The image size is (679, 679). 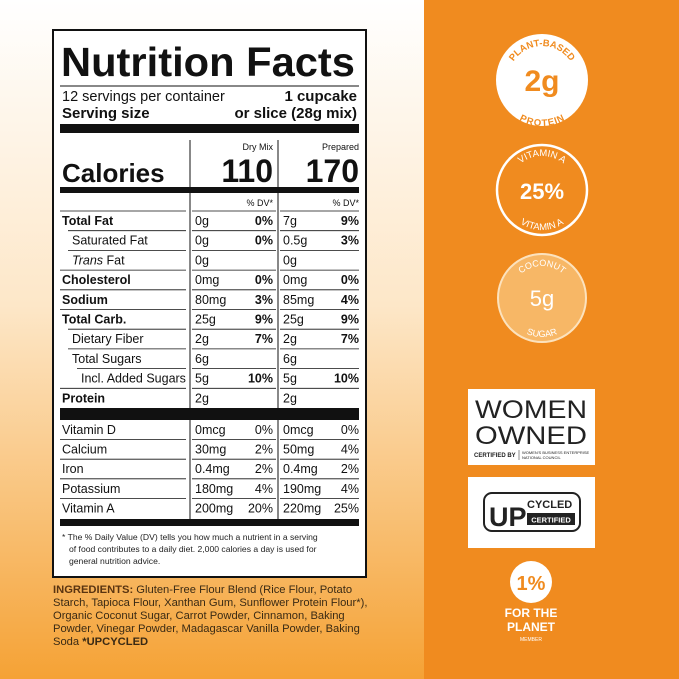 I want to click on nutrient-name: Dietary Fiber, so click(x=108, y=339).